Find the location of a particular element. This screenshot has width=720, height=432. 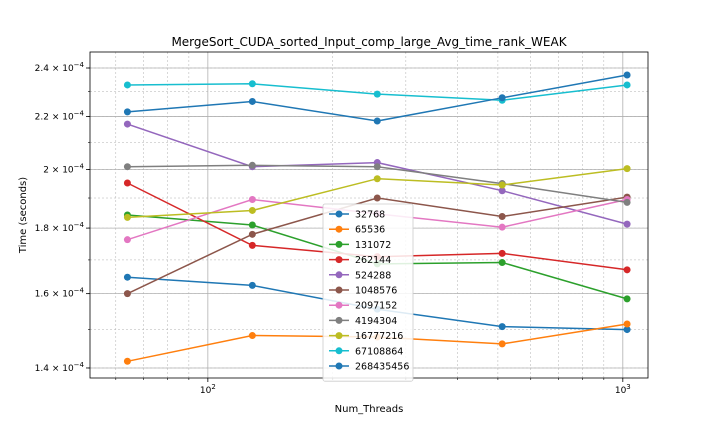

legend-label: 16777216 is located at coordinates (379, 336).